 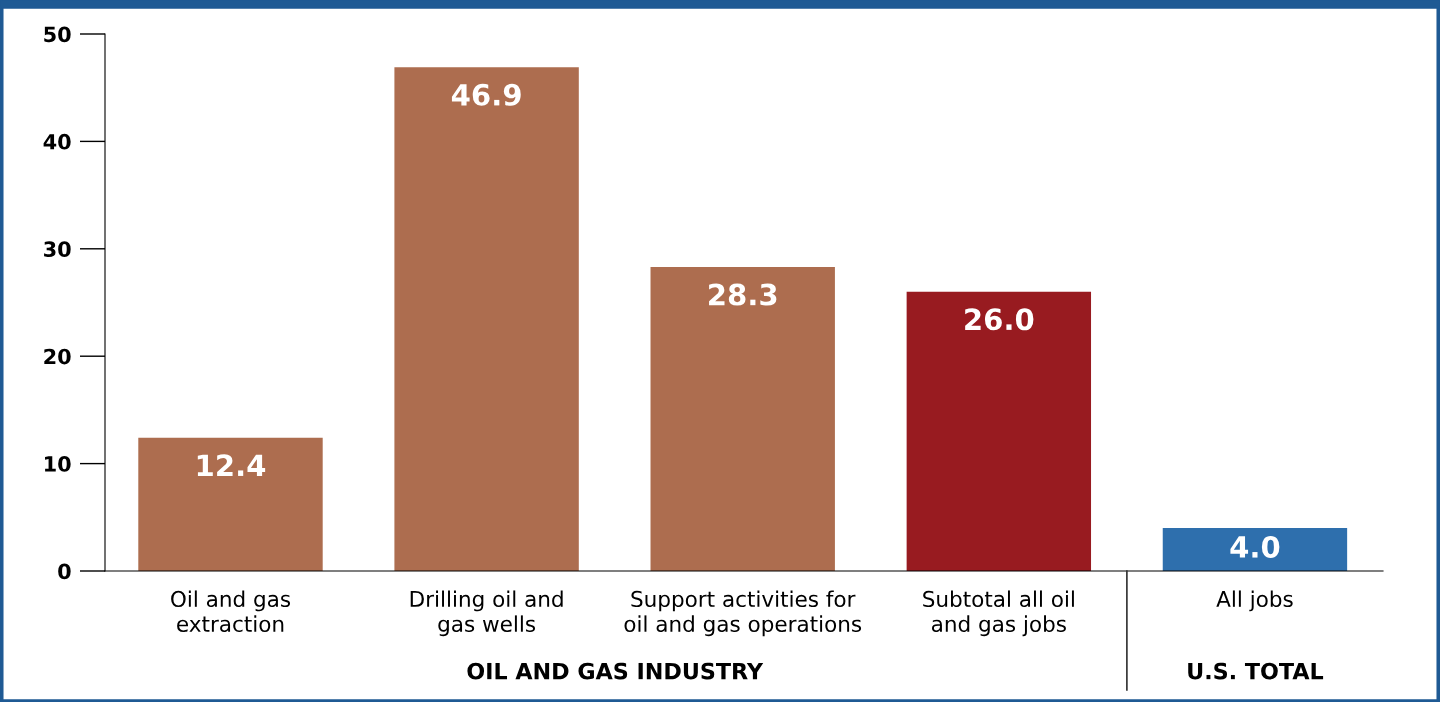 What do you see at coordinates (57, 34) in the screenshot?
I see `y-tick-label: 50` at bounding box center [57, 34].